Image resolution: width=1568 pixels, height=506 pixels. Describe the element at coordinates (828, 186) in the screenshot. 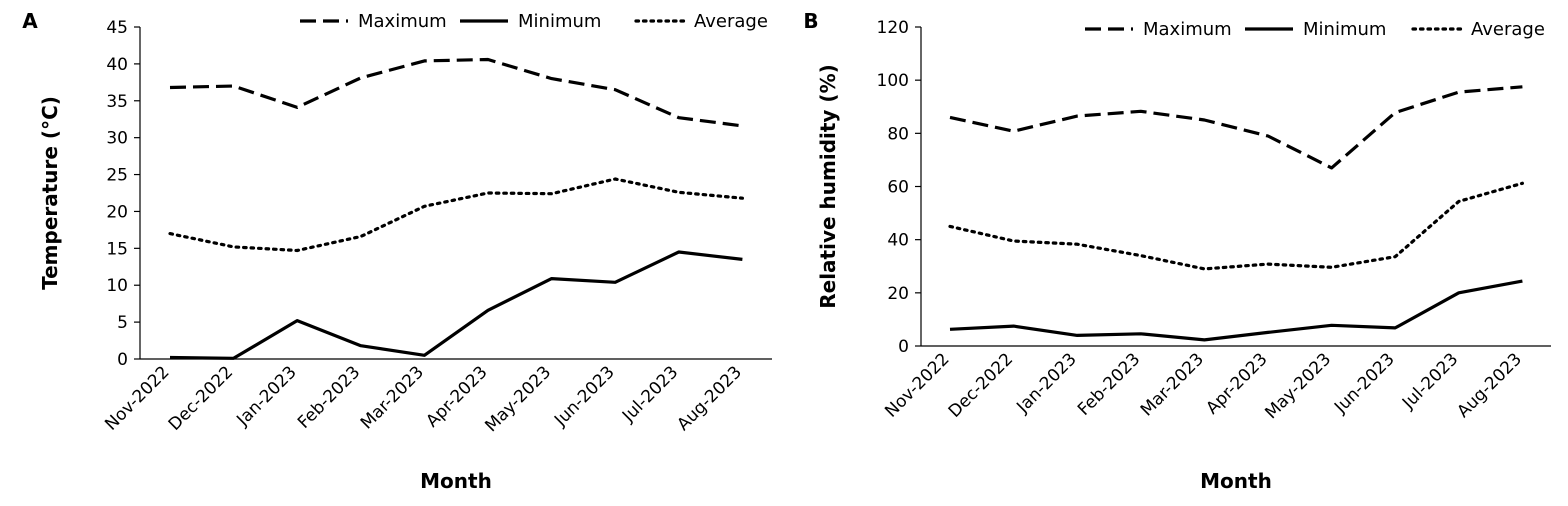

I see `y-axis-title: Relative humidity (%)` at that location.